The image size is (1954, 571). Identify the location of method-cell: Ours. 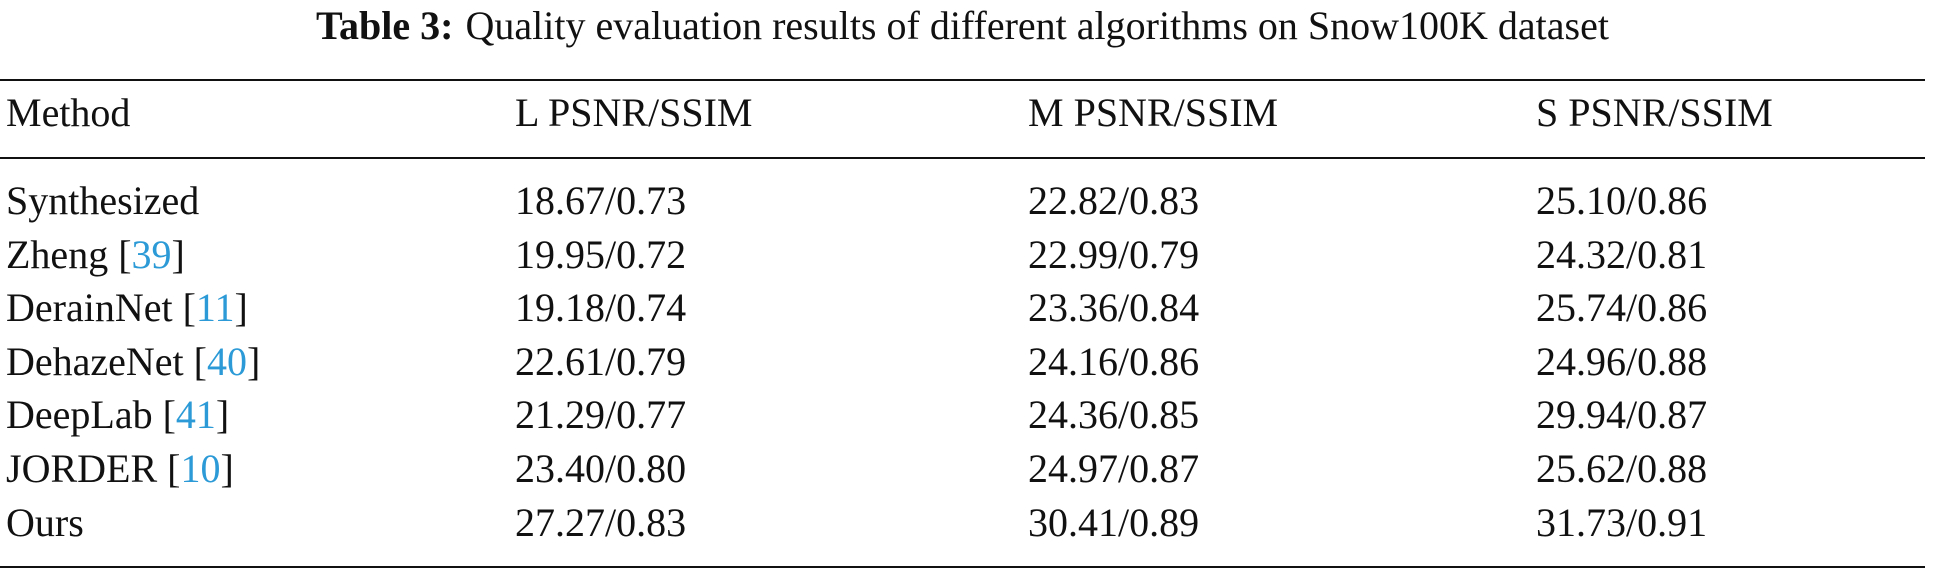
(45, 523).